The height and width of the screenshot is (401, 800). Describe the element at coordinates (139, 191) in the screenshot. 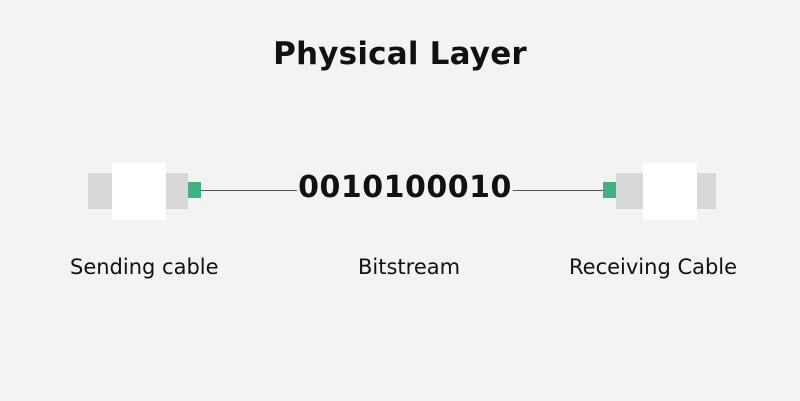

I see `sending-cable-body` at that location.